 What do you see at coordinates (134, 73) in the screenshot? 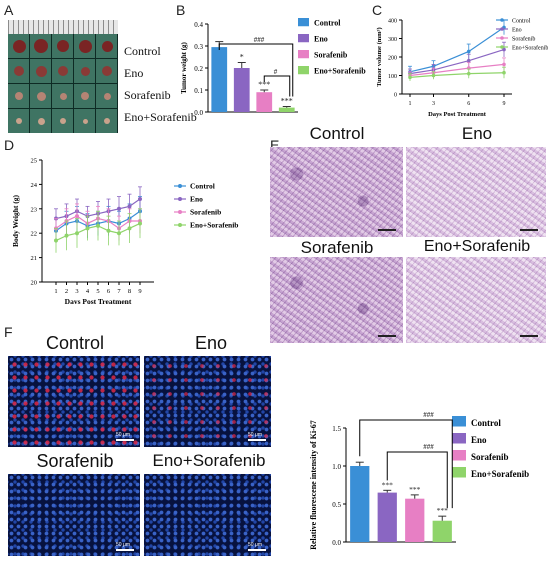
I see `row-label-eno: Eno` at bounding box center [134, 73].